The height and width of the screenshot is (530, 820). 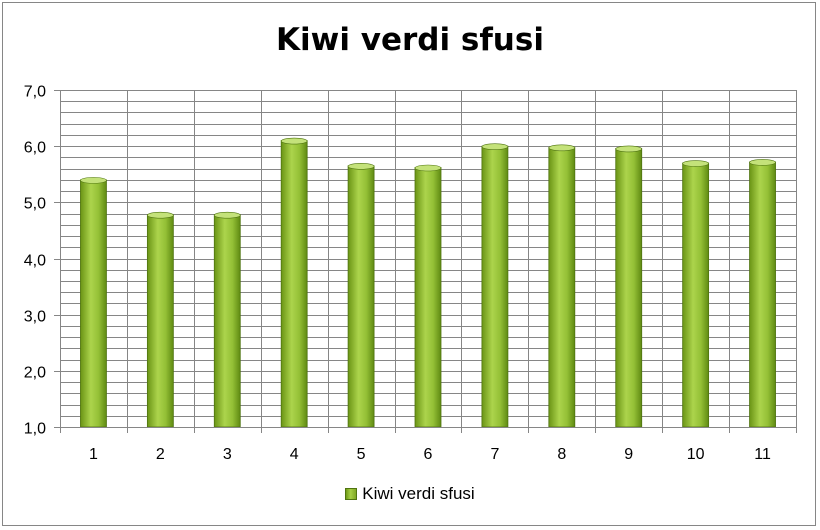 I want to click on chart-title: Kiwi verdi sfusi, so click(x=410, y=40).